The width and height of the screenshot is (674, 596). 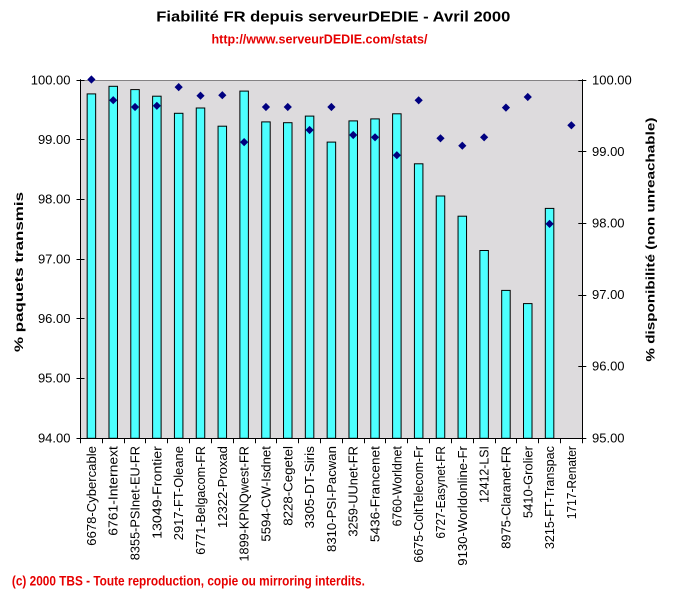 I want to click on svg-text: 12412-LSI, so click(x=484, y=474).